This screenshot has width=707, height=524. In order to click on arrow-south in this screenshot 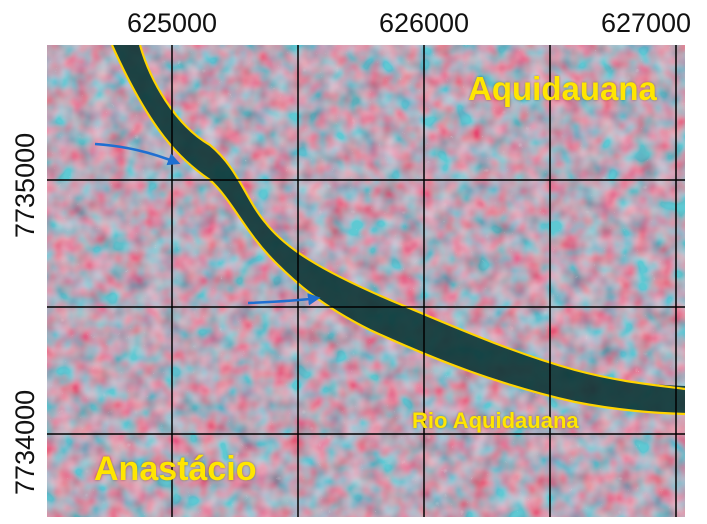, I will do `click(284, 299)`.